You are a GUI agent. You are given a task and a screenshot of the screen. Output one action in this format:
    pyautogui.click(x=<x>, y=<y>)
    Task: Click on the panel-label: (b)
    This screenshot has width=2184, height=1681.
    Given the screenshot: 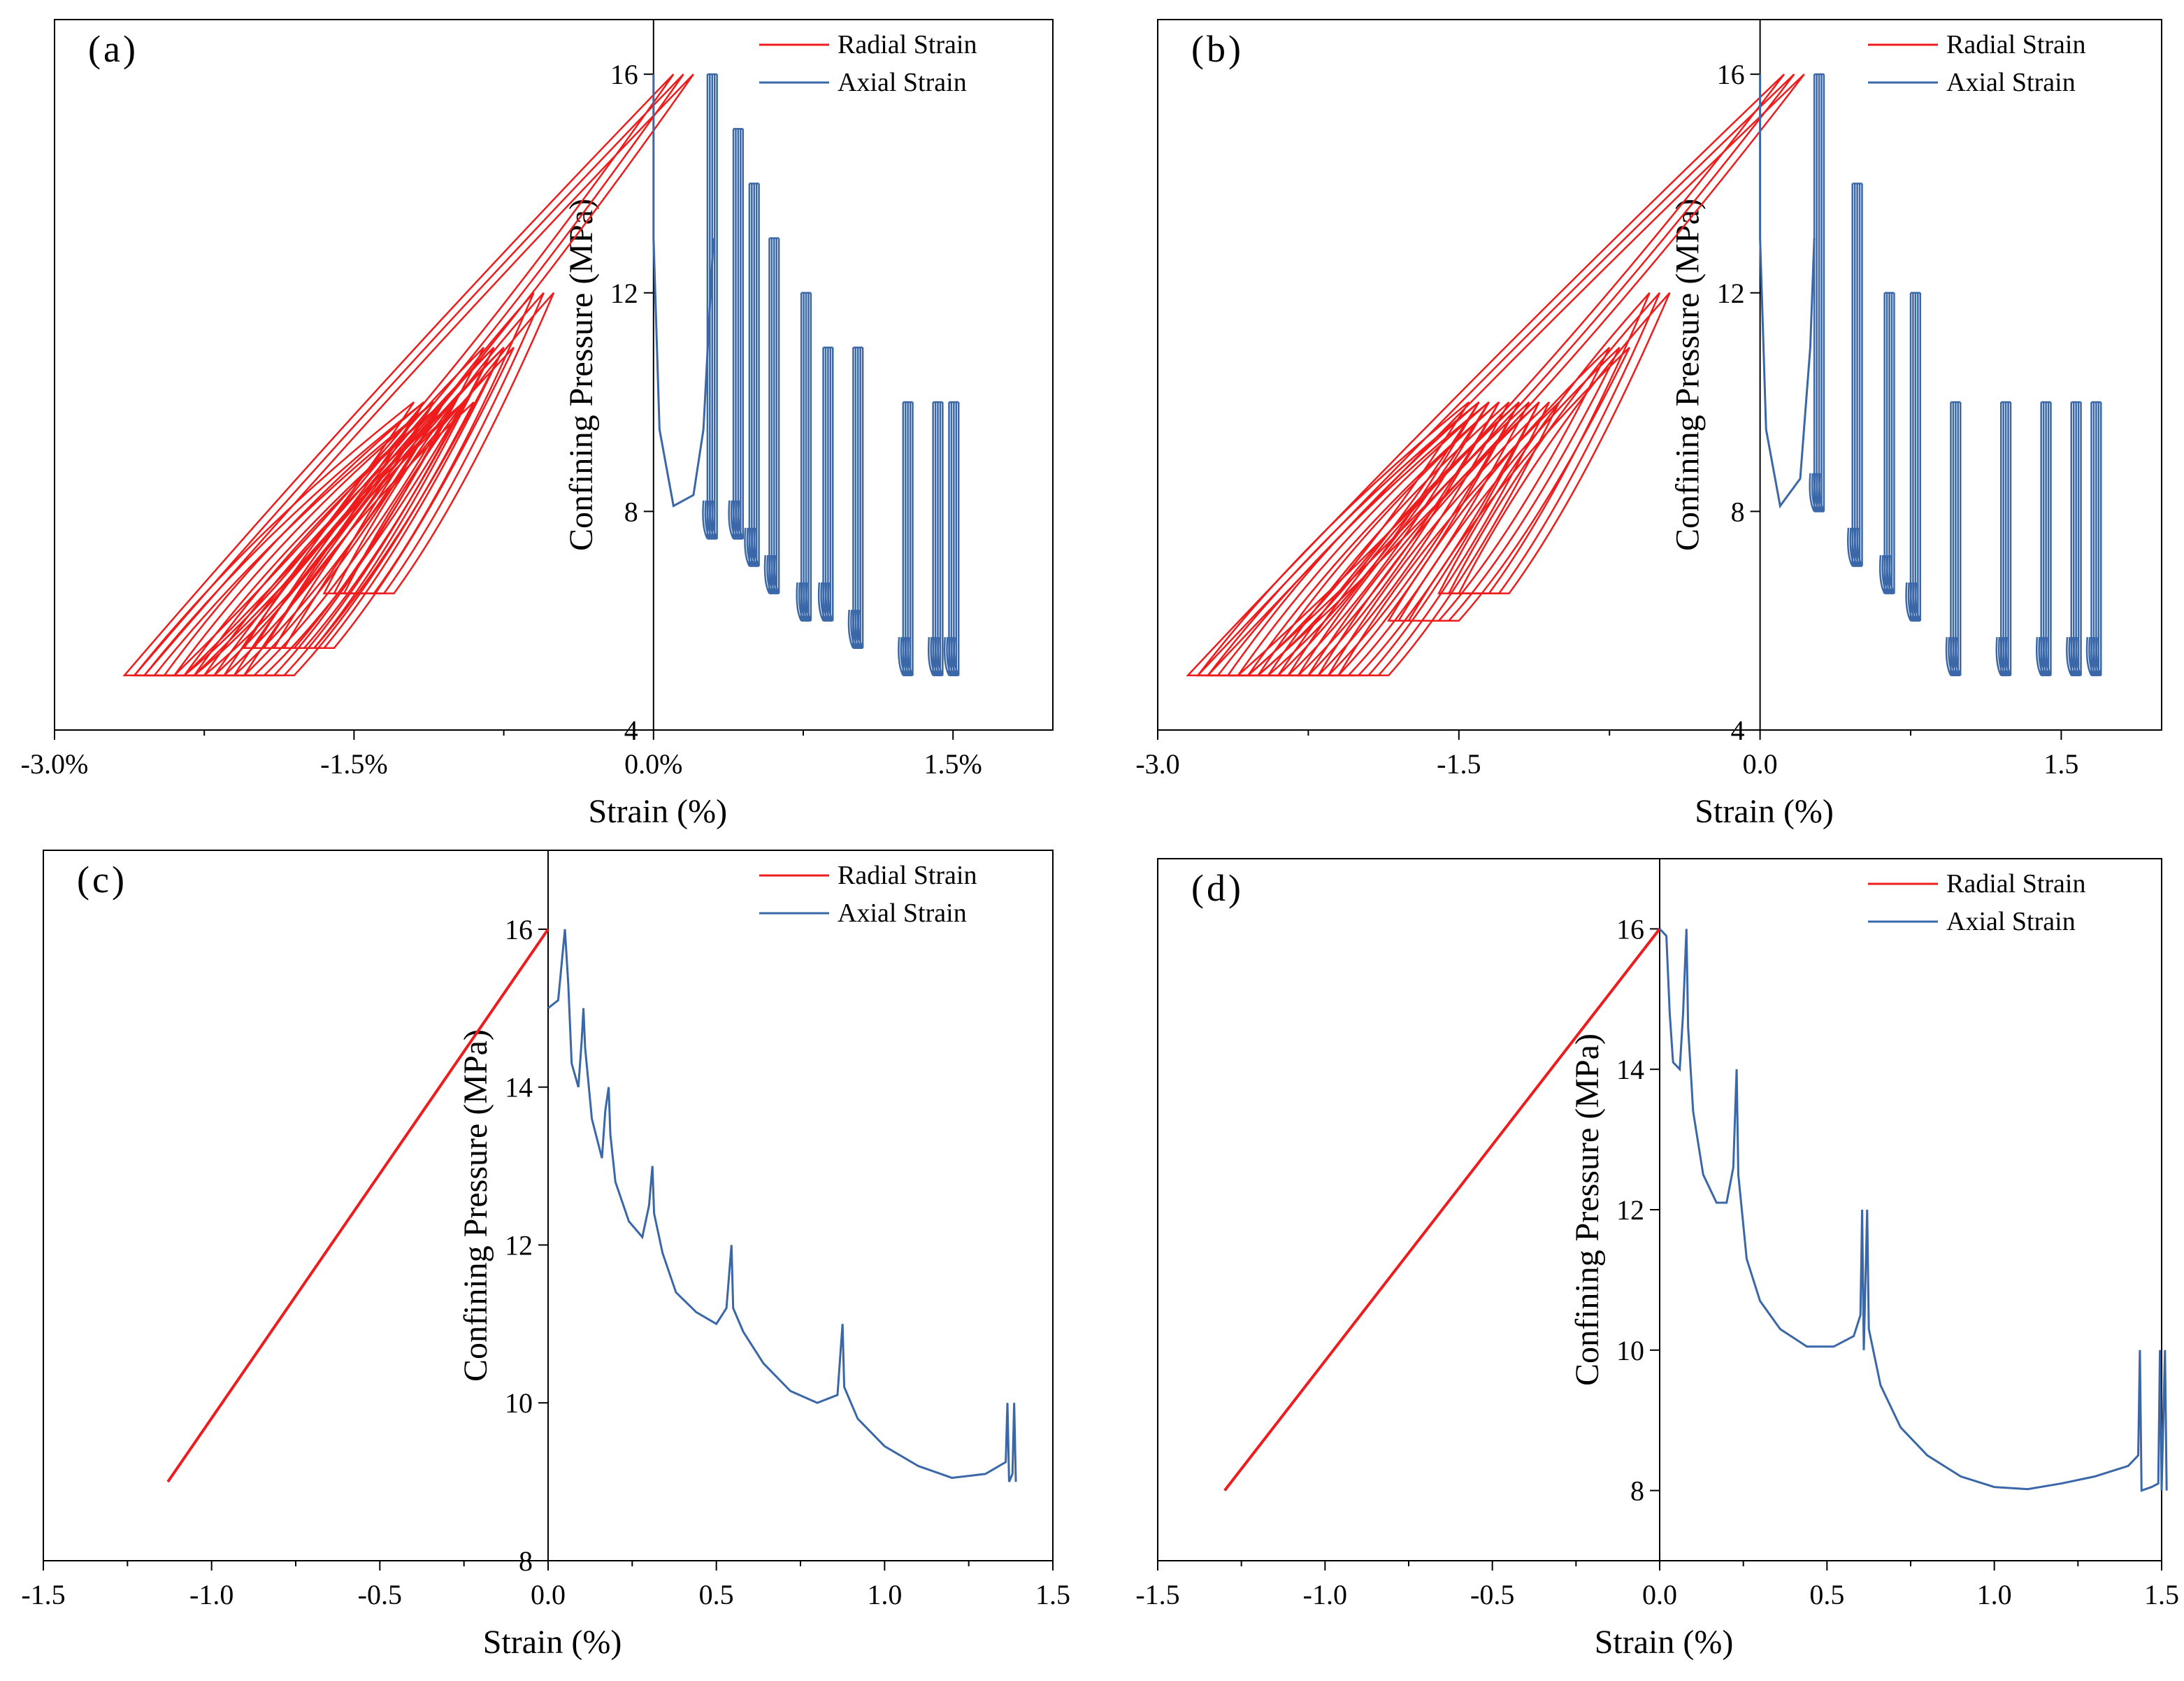 What is the action you would take?
    pyautogui.click(x=1217, y=49)
    